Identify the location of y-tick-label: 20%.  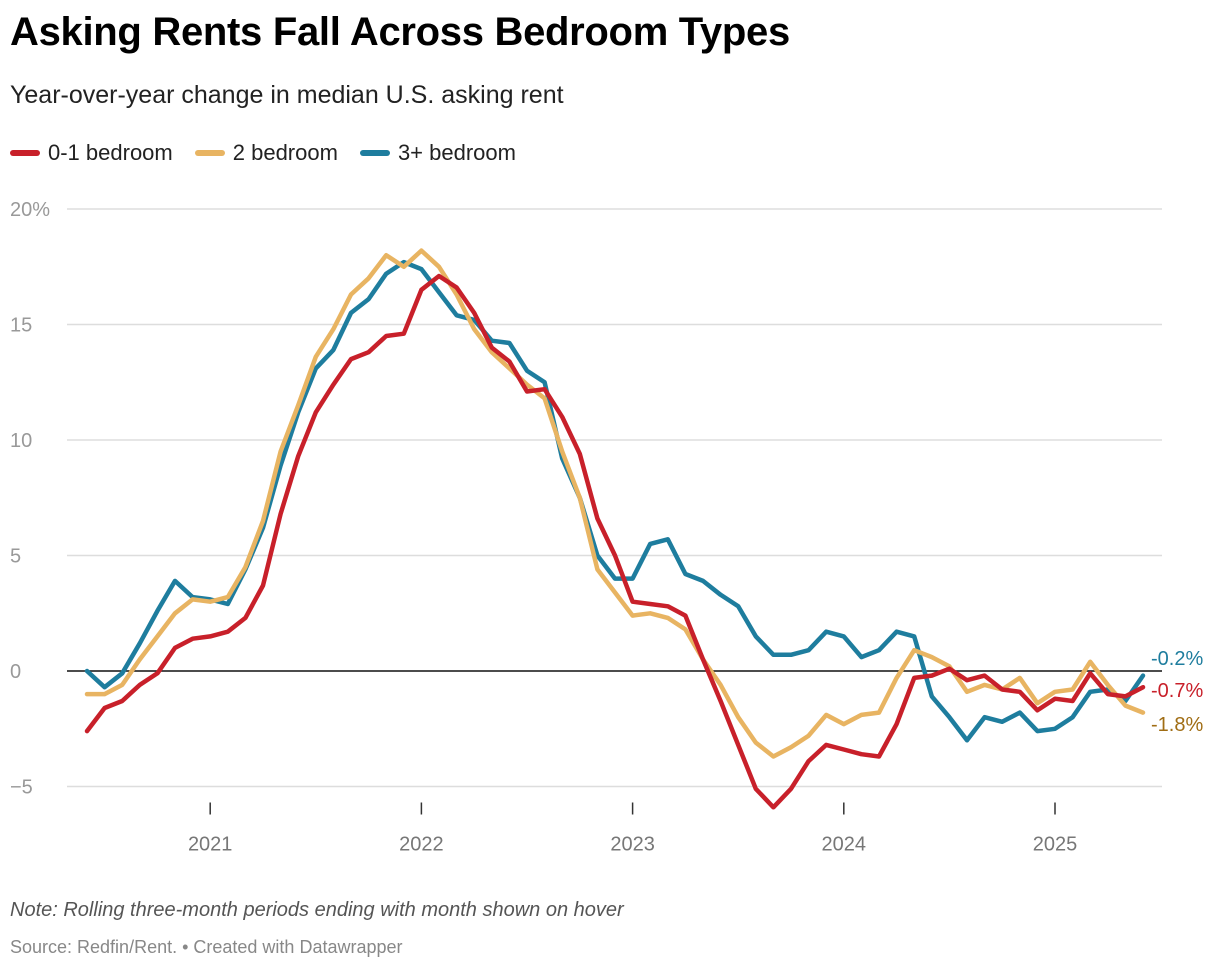
(30, 210).